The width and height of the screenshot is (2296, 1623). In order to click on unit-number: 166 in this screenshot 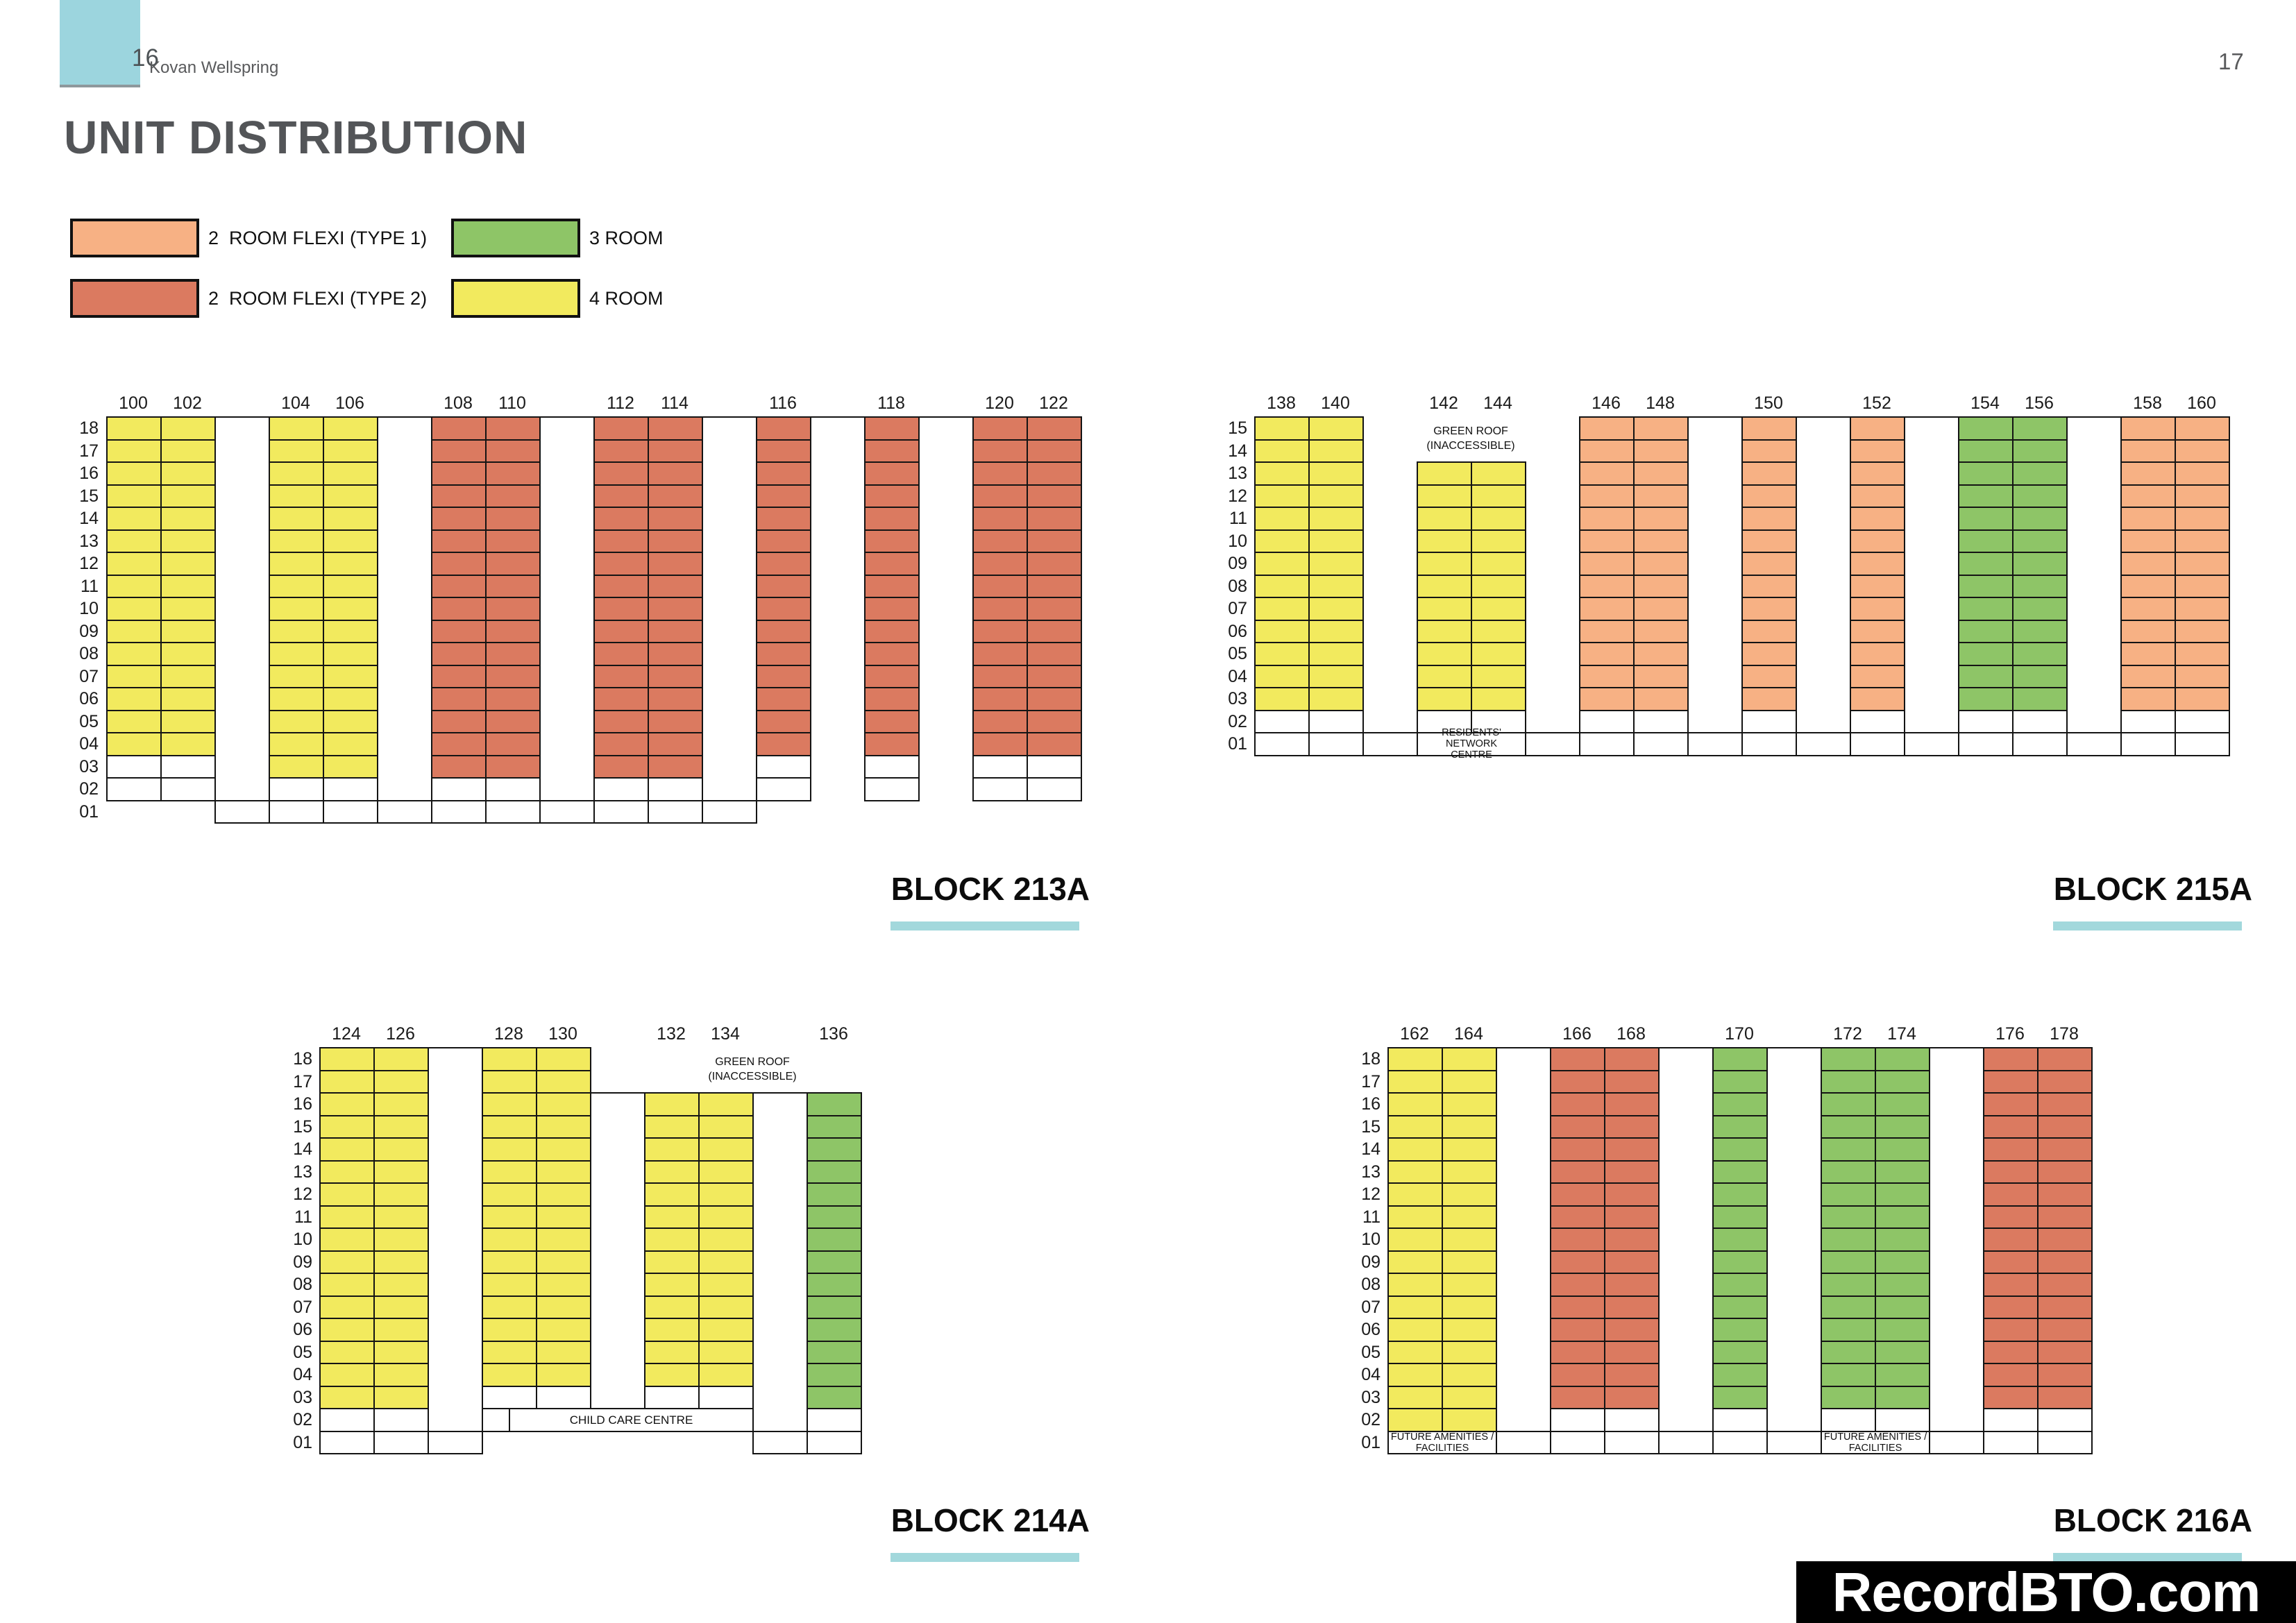, I will do `click(1577, 1034)`.